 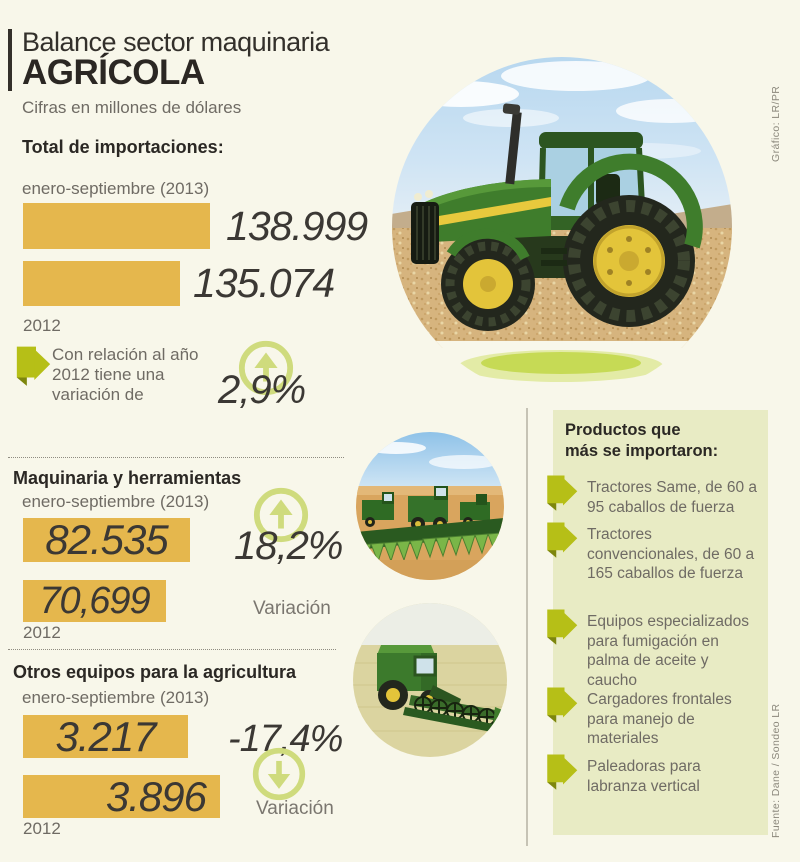 What do you see at coordinates (527, 627) in the screenshot?
I see `vertical-divider` at bounding box center [527, 627].